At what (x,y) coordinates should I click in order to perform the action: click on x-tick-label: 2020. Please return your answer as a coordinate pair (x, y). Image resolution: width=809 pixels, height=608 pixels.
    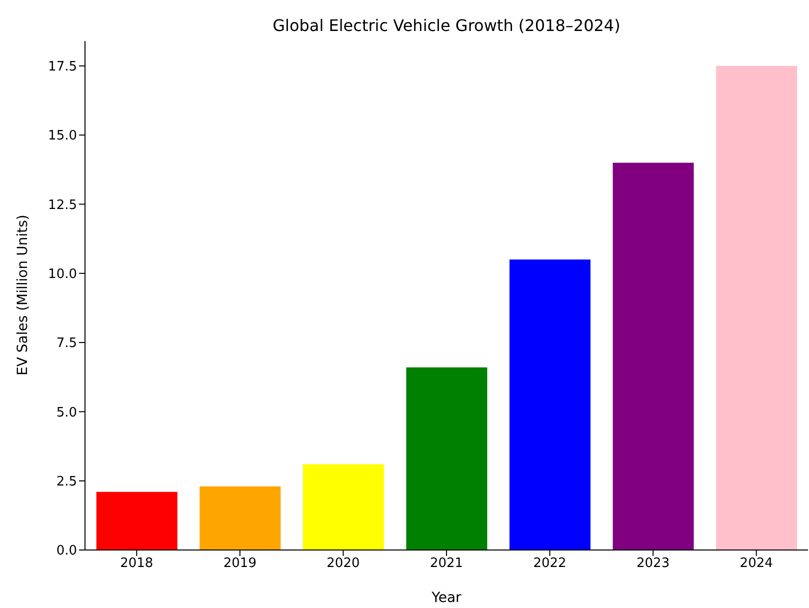
    Looking at the image, I should click on (343, 564).